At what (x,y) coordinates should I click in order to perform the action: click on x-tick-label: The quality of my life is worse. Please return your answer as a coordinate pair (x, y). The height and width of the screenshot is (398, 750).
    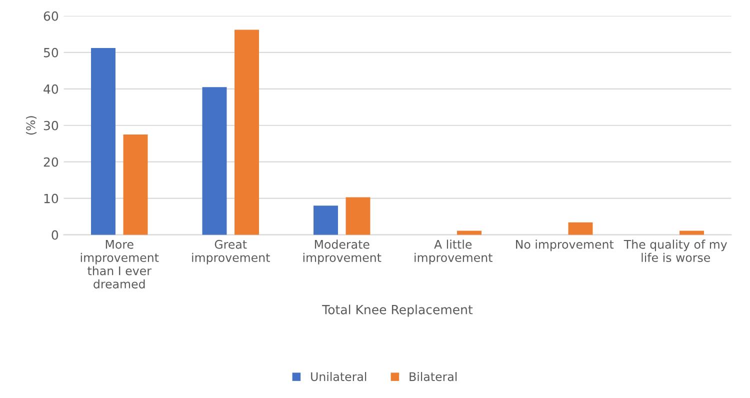
    Looking at the image, I should click on (676, 251).